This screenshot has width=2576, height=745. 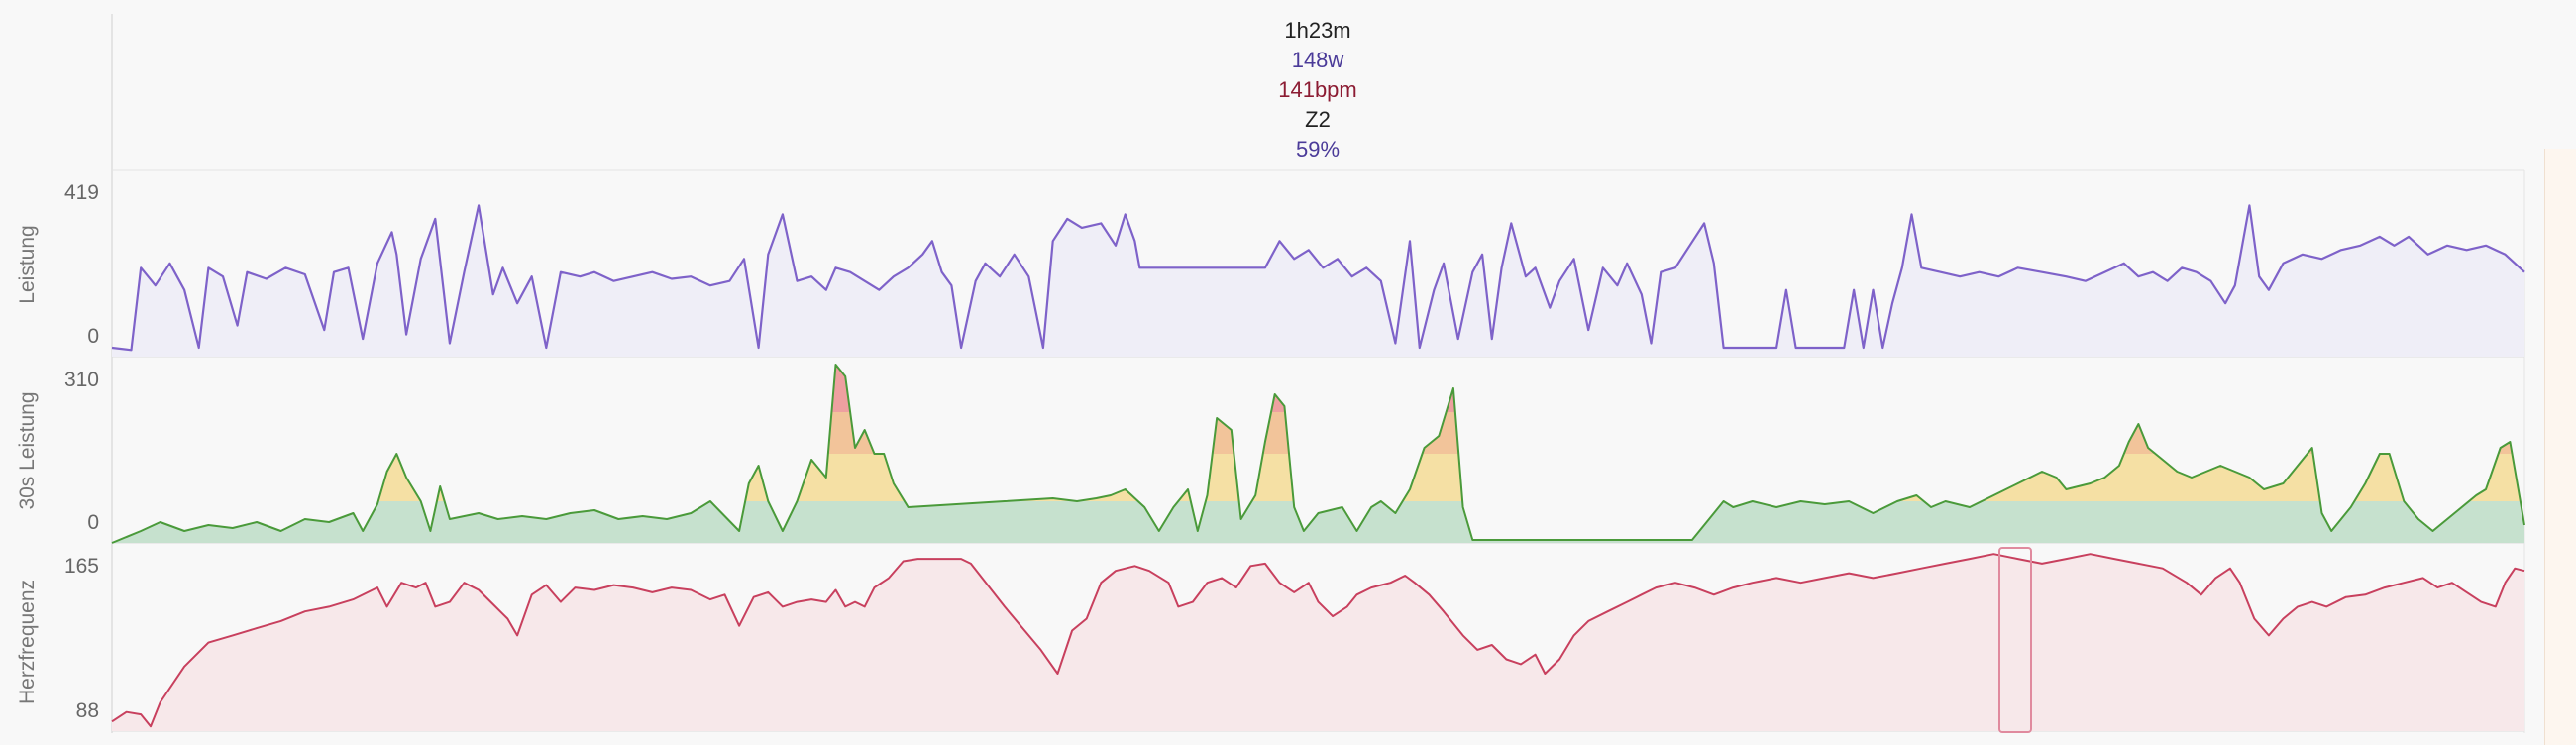 I want to click on hover-cursor, so click(x=2015, y=640).